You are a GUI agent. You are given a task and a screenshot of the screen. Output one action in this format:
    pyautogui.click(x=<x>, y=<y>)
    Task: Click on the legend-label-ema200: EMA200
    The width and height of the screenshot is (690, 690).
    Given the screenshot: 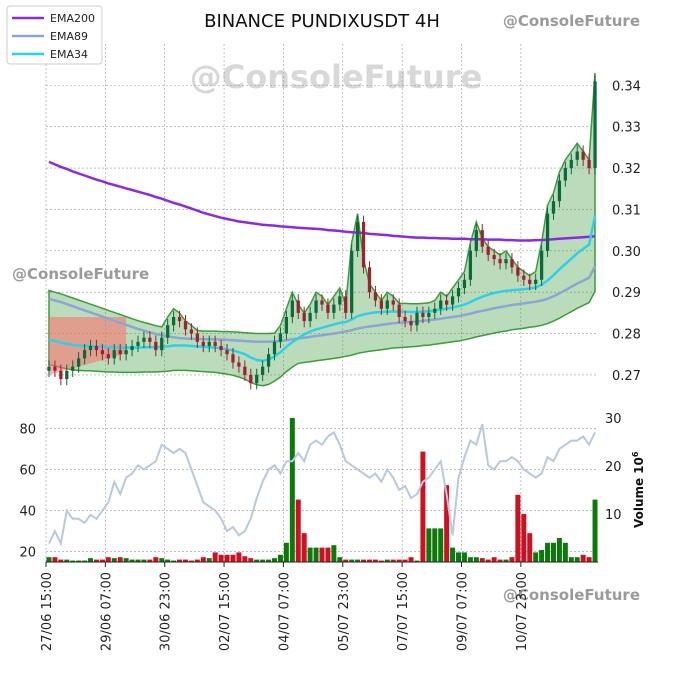 What is the action you would take?
    pyautogui.click(x=72, y=18)
    